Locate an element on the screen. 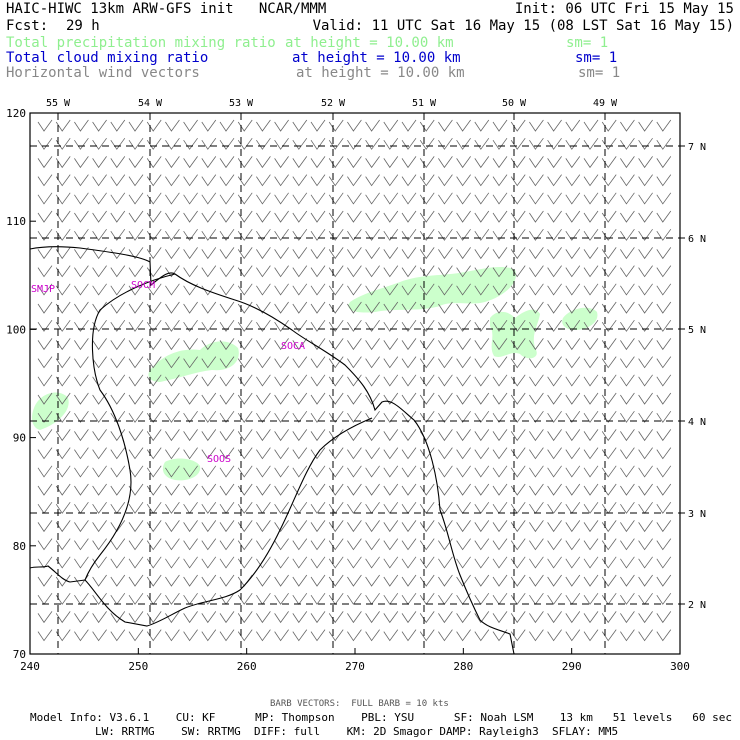  y-tick-label: 90 is located at coordinates (19, 438).